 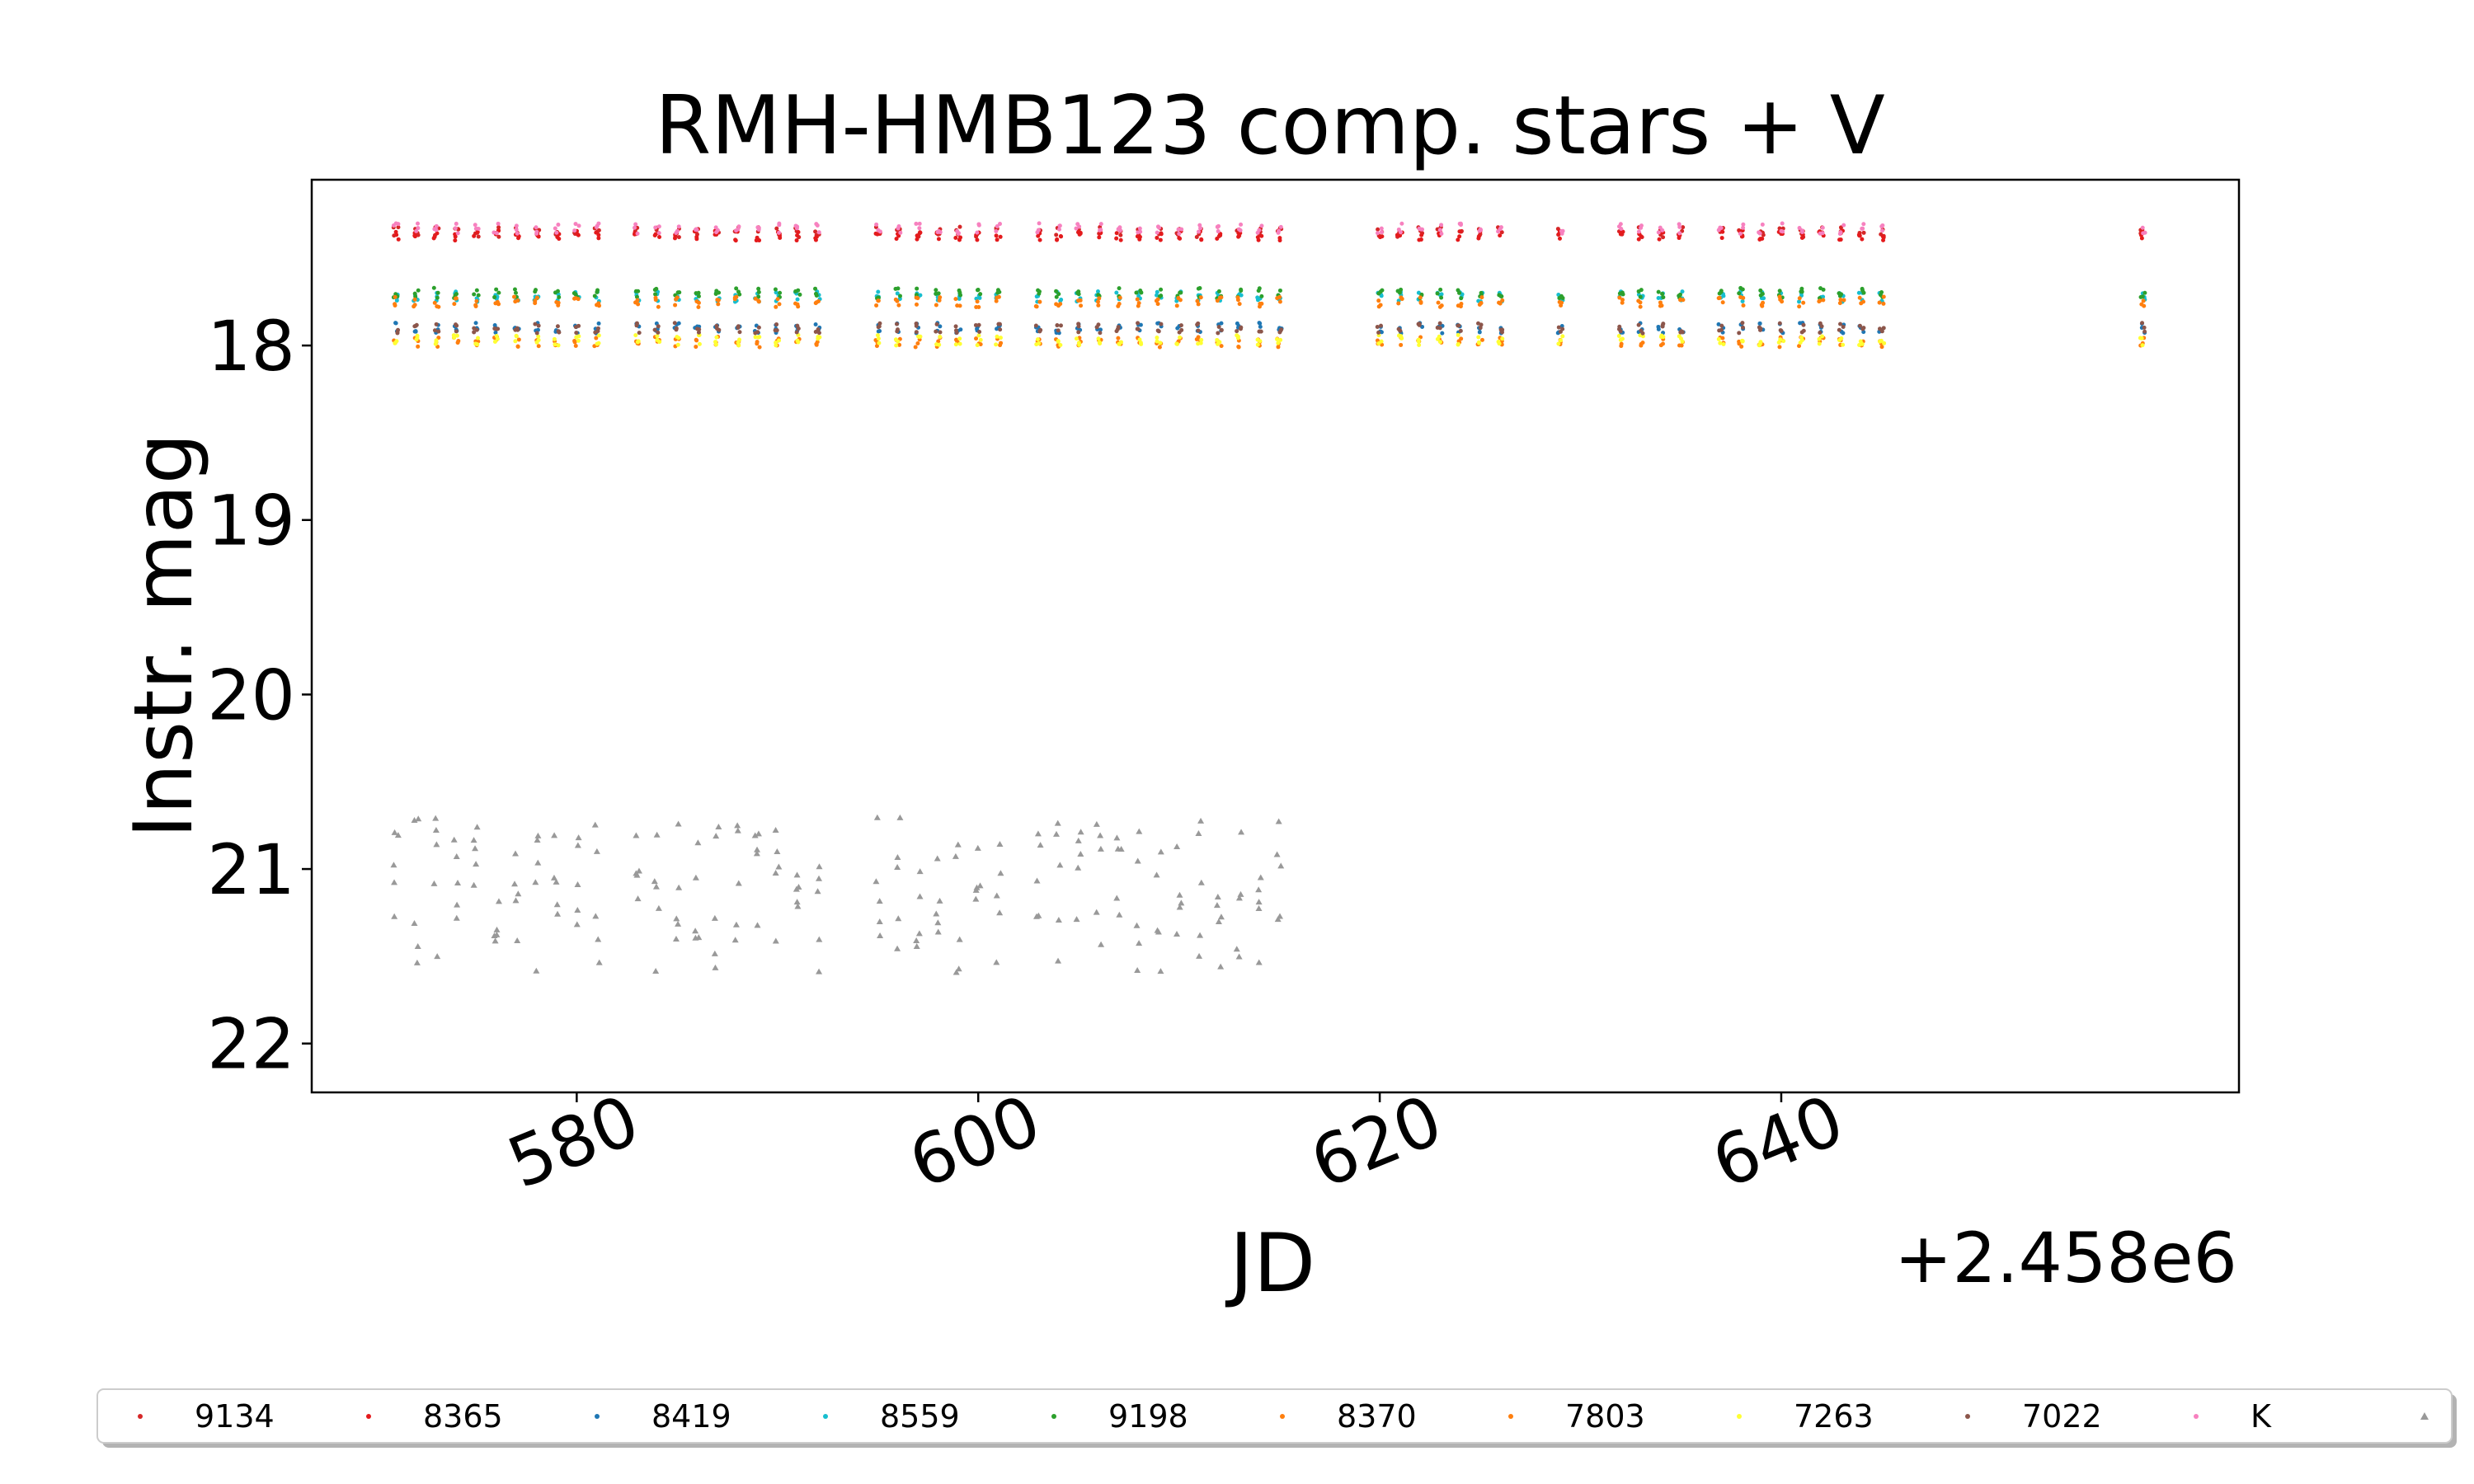 I want to click on legend-label: 9198, so click(x=1148, y=1416).